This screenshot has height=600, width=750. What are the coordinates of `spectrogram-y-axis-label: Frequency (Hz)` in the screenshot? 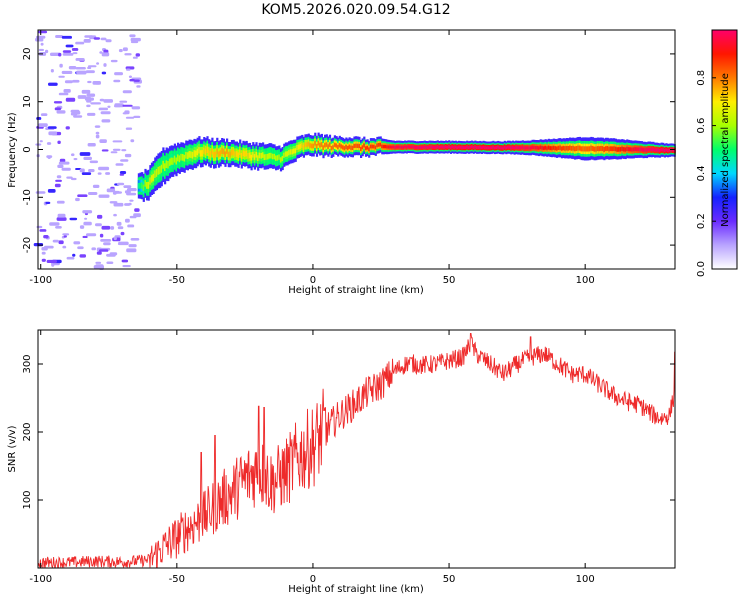 It's located at (12, 150).